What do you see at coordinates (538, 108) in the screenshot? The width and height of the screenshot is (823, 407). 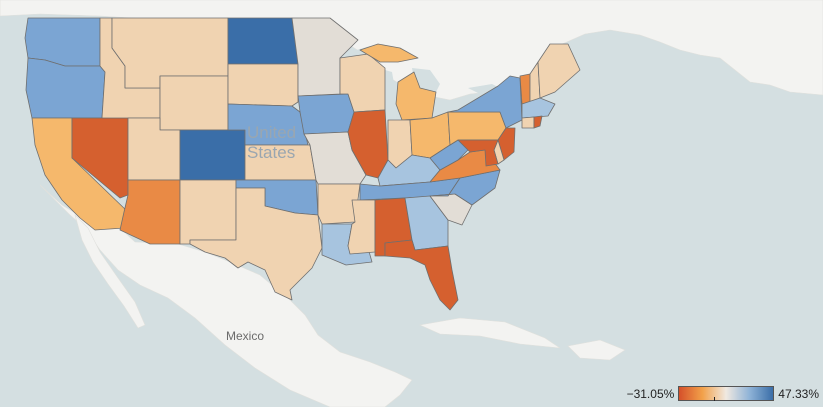 I see `state-massachusetts` at bounding box center [538, 108].